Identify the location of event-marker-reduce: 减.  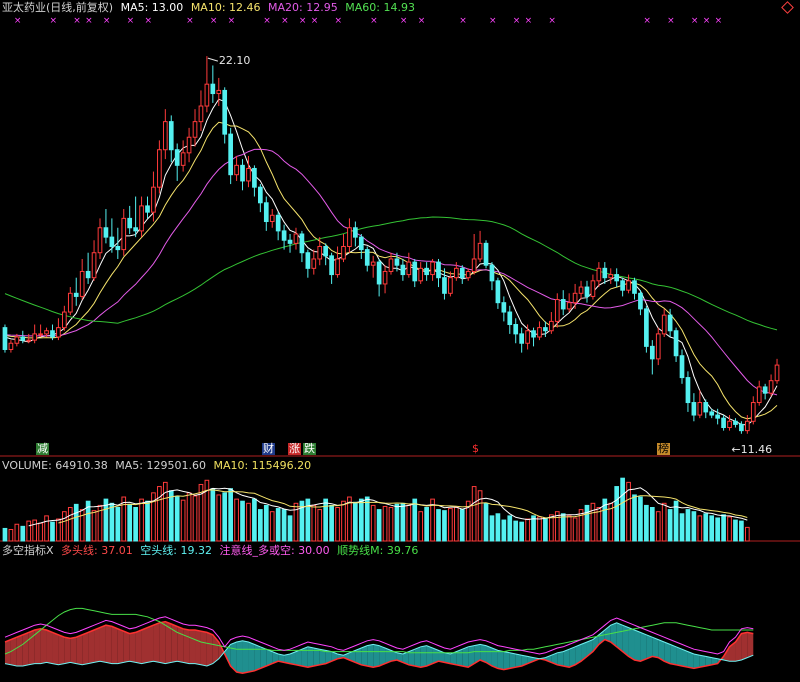
(42, 448).